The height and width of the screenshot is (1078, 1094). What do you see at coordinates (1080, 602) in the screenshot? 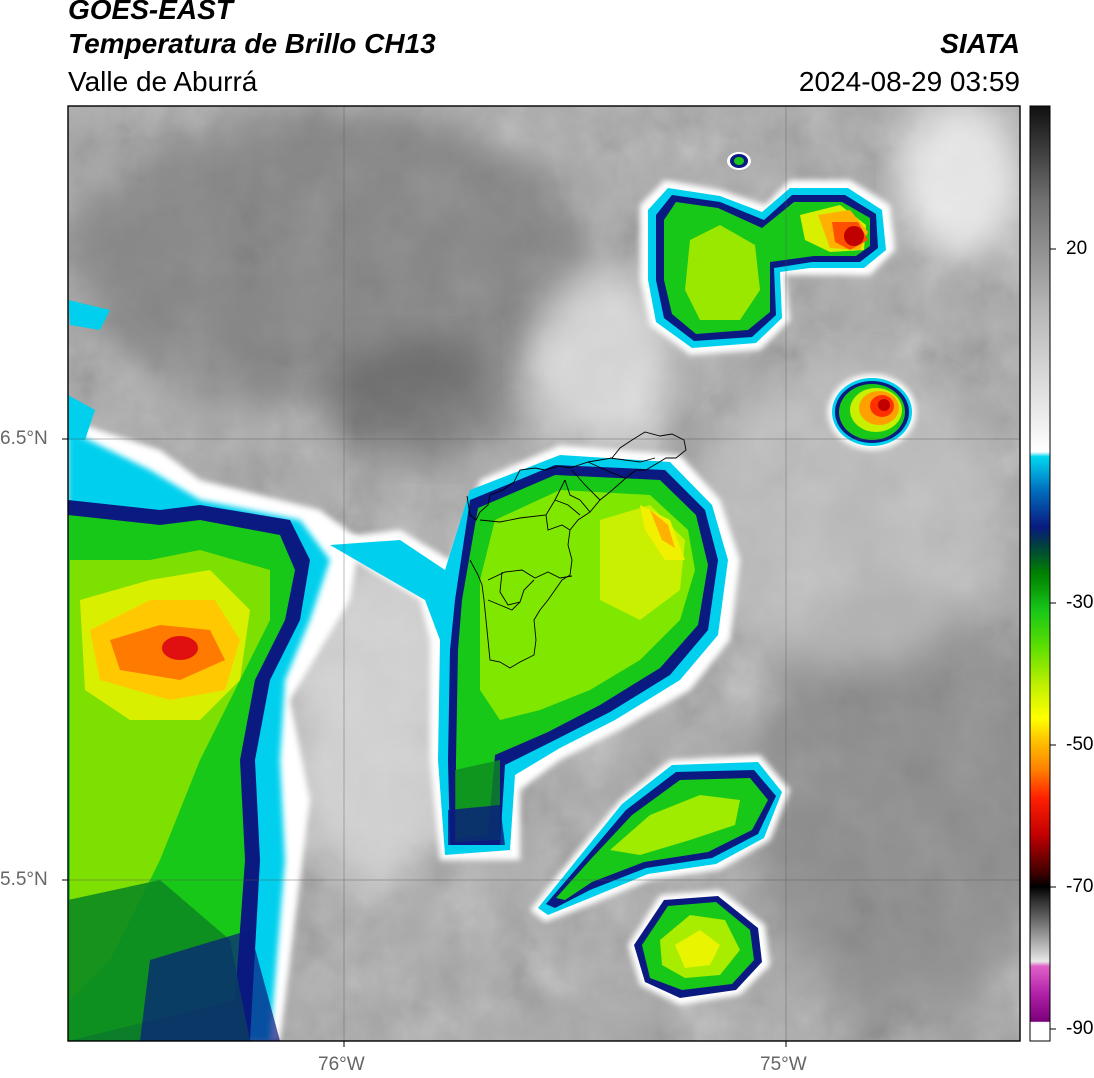
I see `colorbar-tick-minus30: -30` at bounding box center [1080, 602].